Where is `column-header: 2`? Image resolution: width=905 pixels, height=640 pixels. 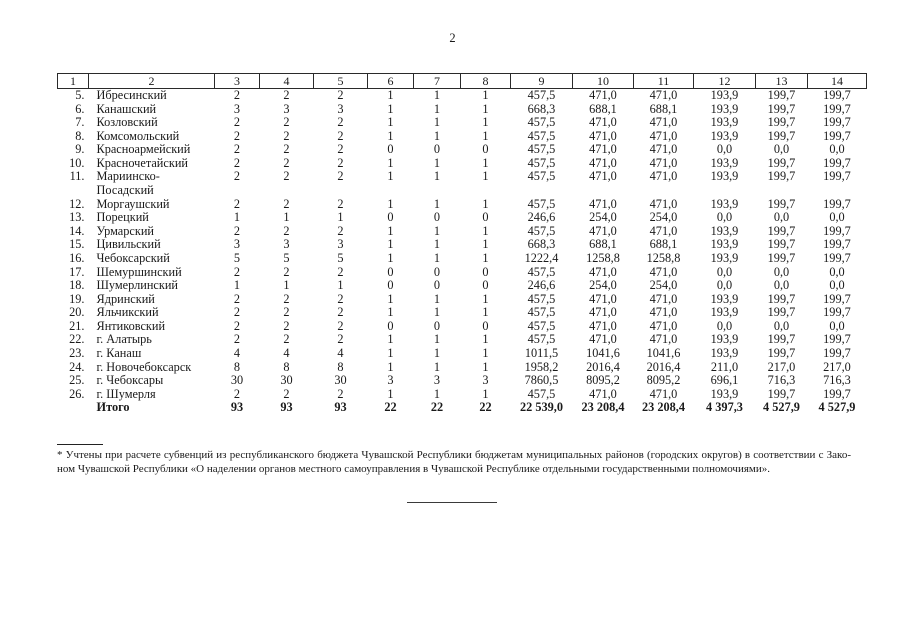
column-header: 2 is located at coordinates (151, 81).